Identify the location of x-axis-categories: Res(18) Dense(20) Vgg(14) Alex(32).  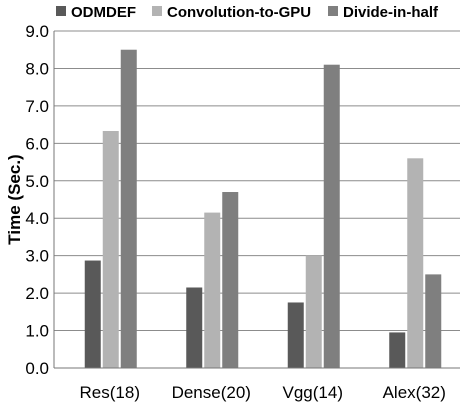
(263, 392).